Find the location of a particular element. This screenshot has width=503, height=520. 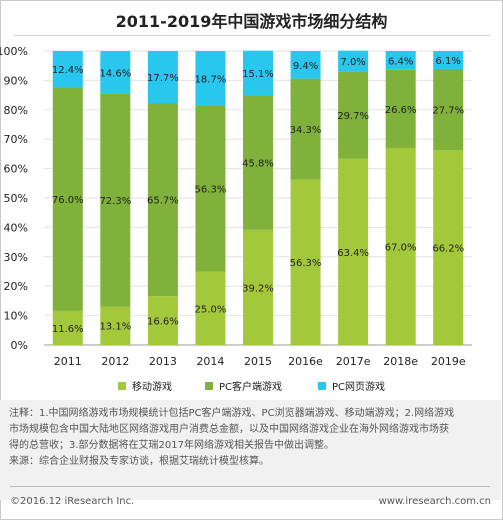

data-label: 26.6% is located at coordinates (401, 110).